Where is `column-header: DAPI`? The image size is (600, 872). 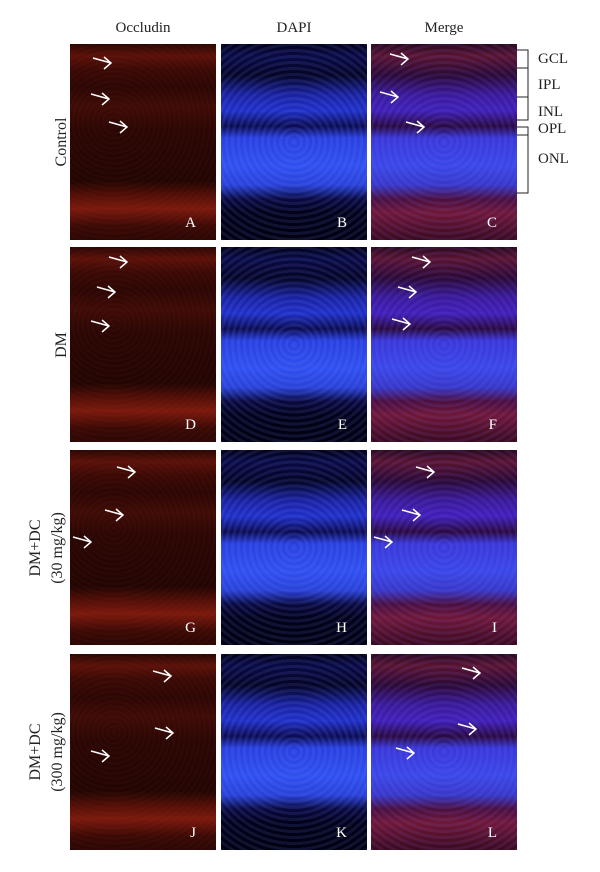 column-header: DAPI is located at coordinates (294, 28).